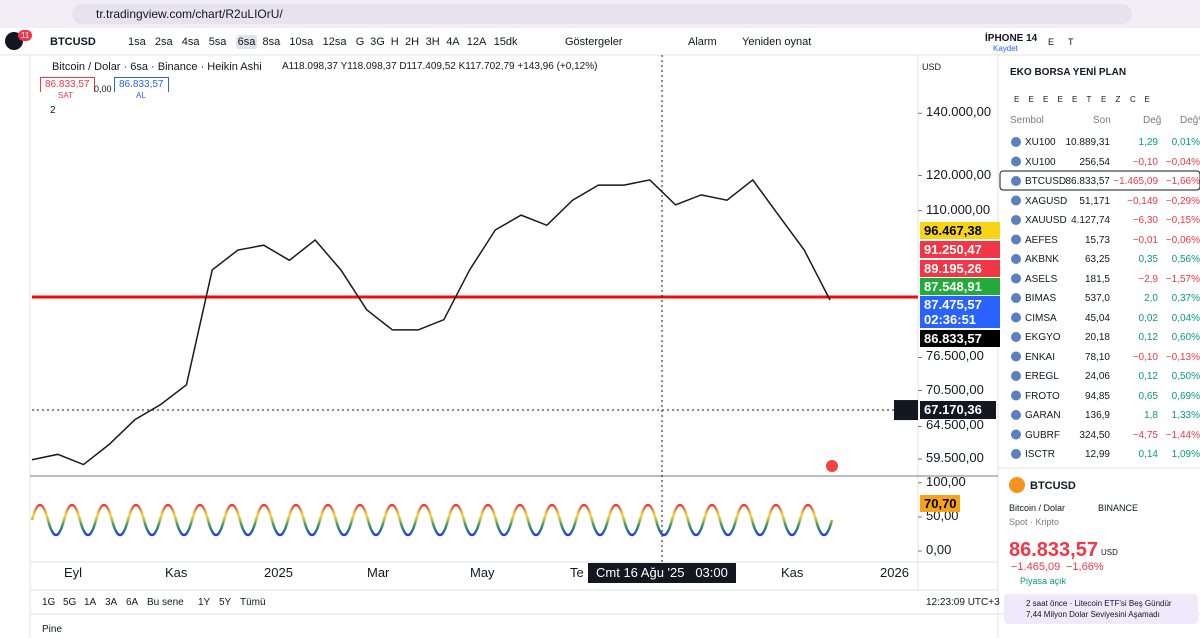 The image size is (1200, 638). Describe the element at coordinates (702, 42) in the screenshot. I see `alert-button: Alarm` at that location.